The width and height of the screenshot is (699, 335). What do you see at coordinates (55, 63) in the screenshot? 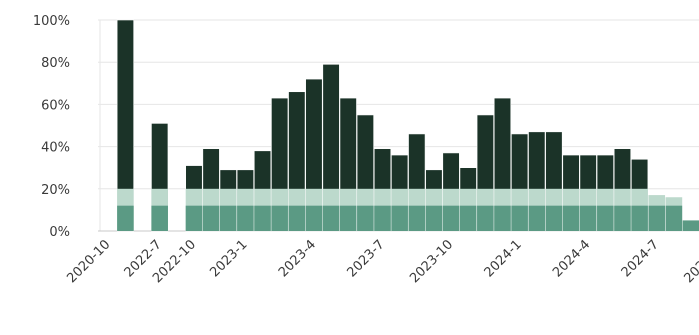
I see `y-tick-label: 80%` at bounding box center [55, 63].